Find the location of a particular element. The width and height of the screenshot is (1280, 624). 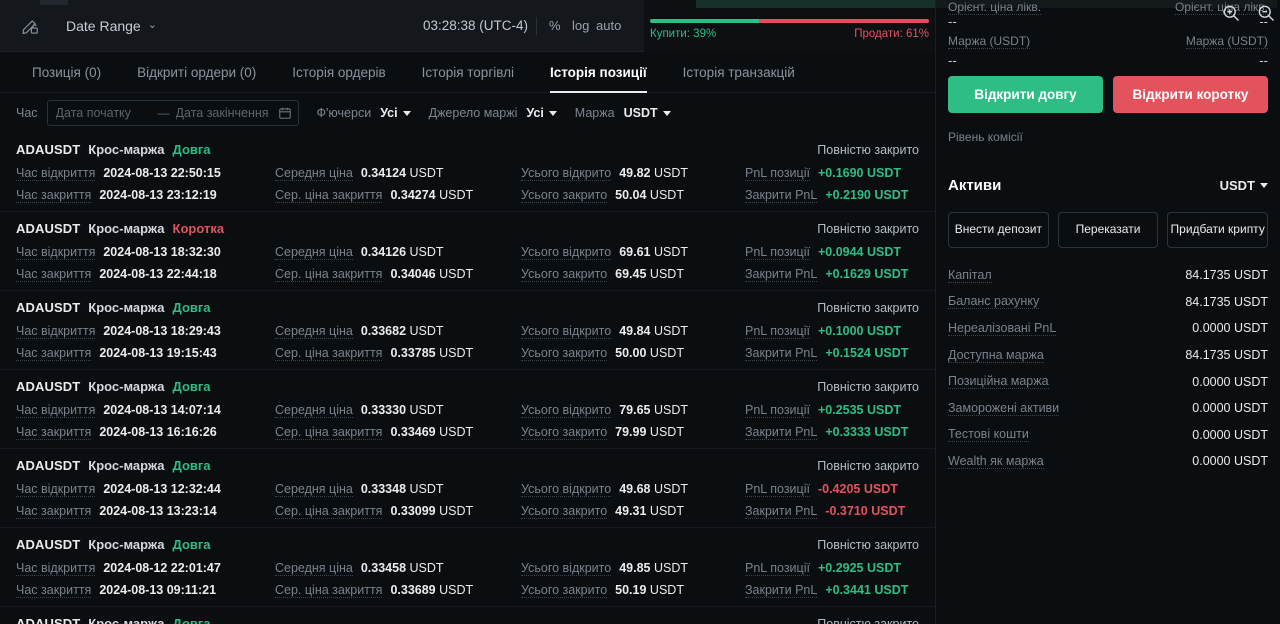

tab-0: Позиція (0) is located at coordinates (66, 72).